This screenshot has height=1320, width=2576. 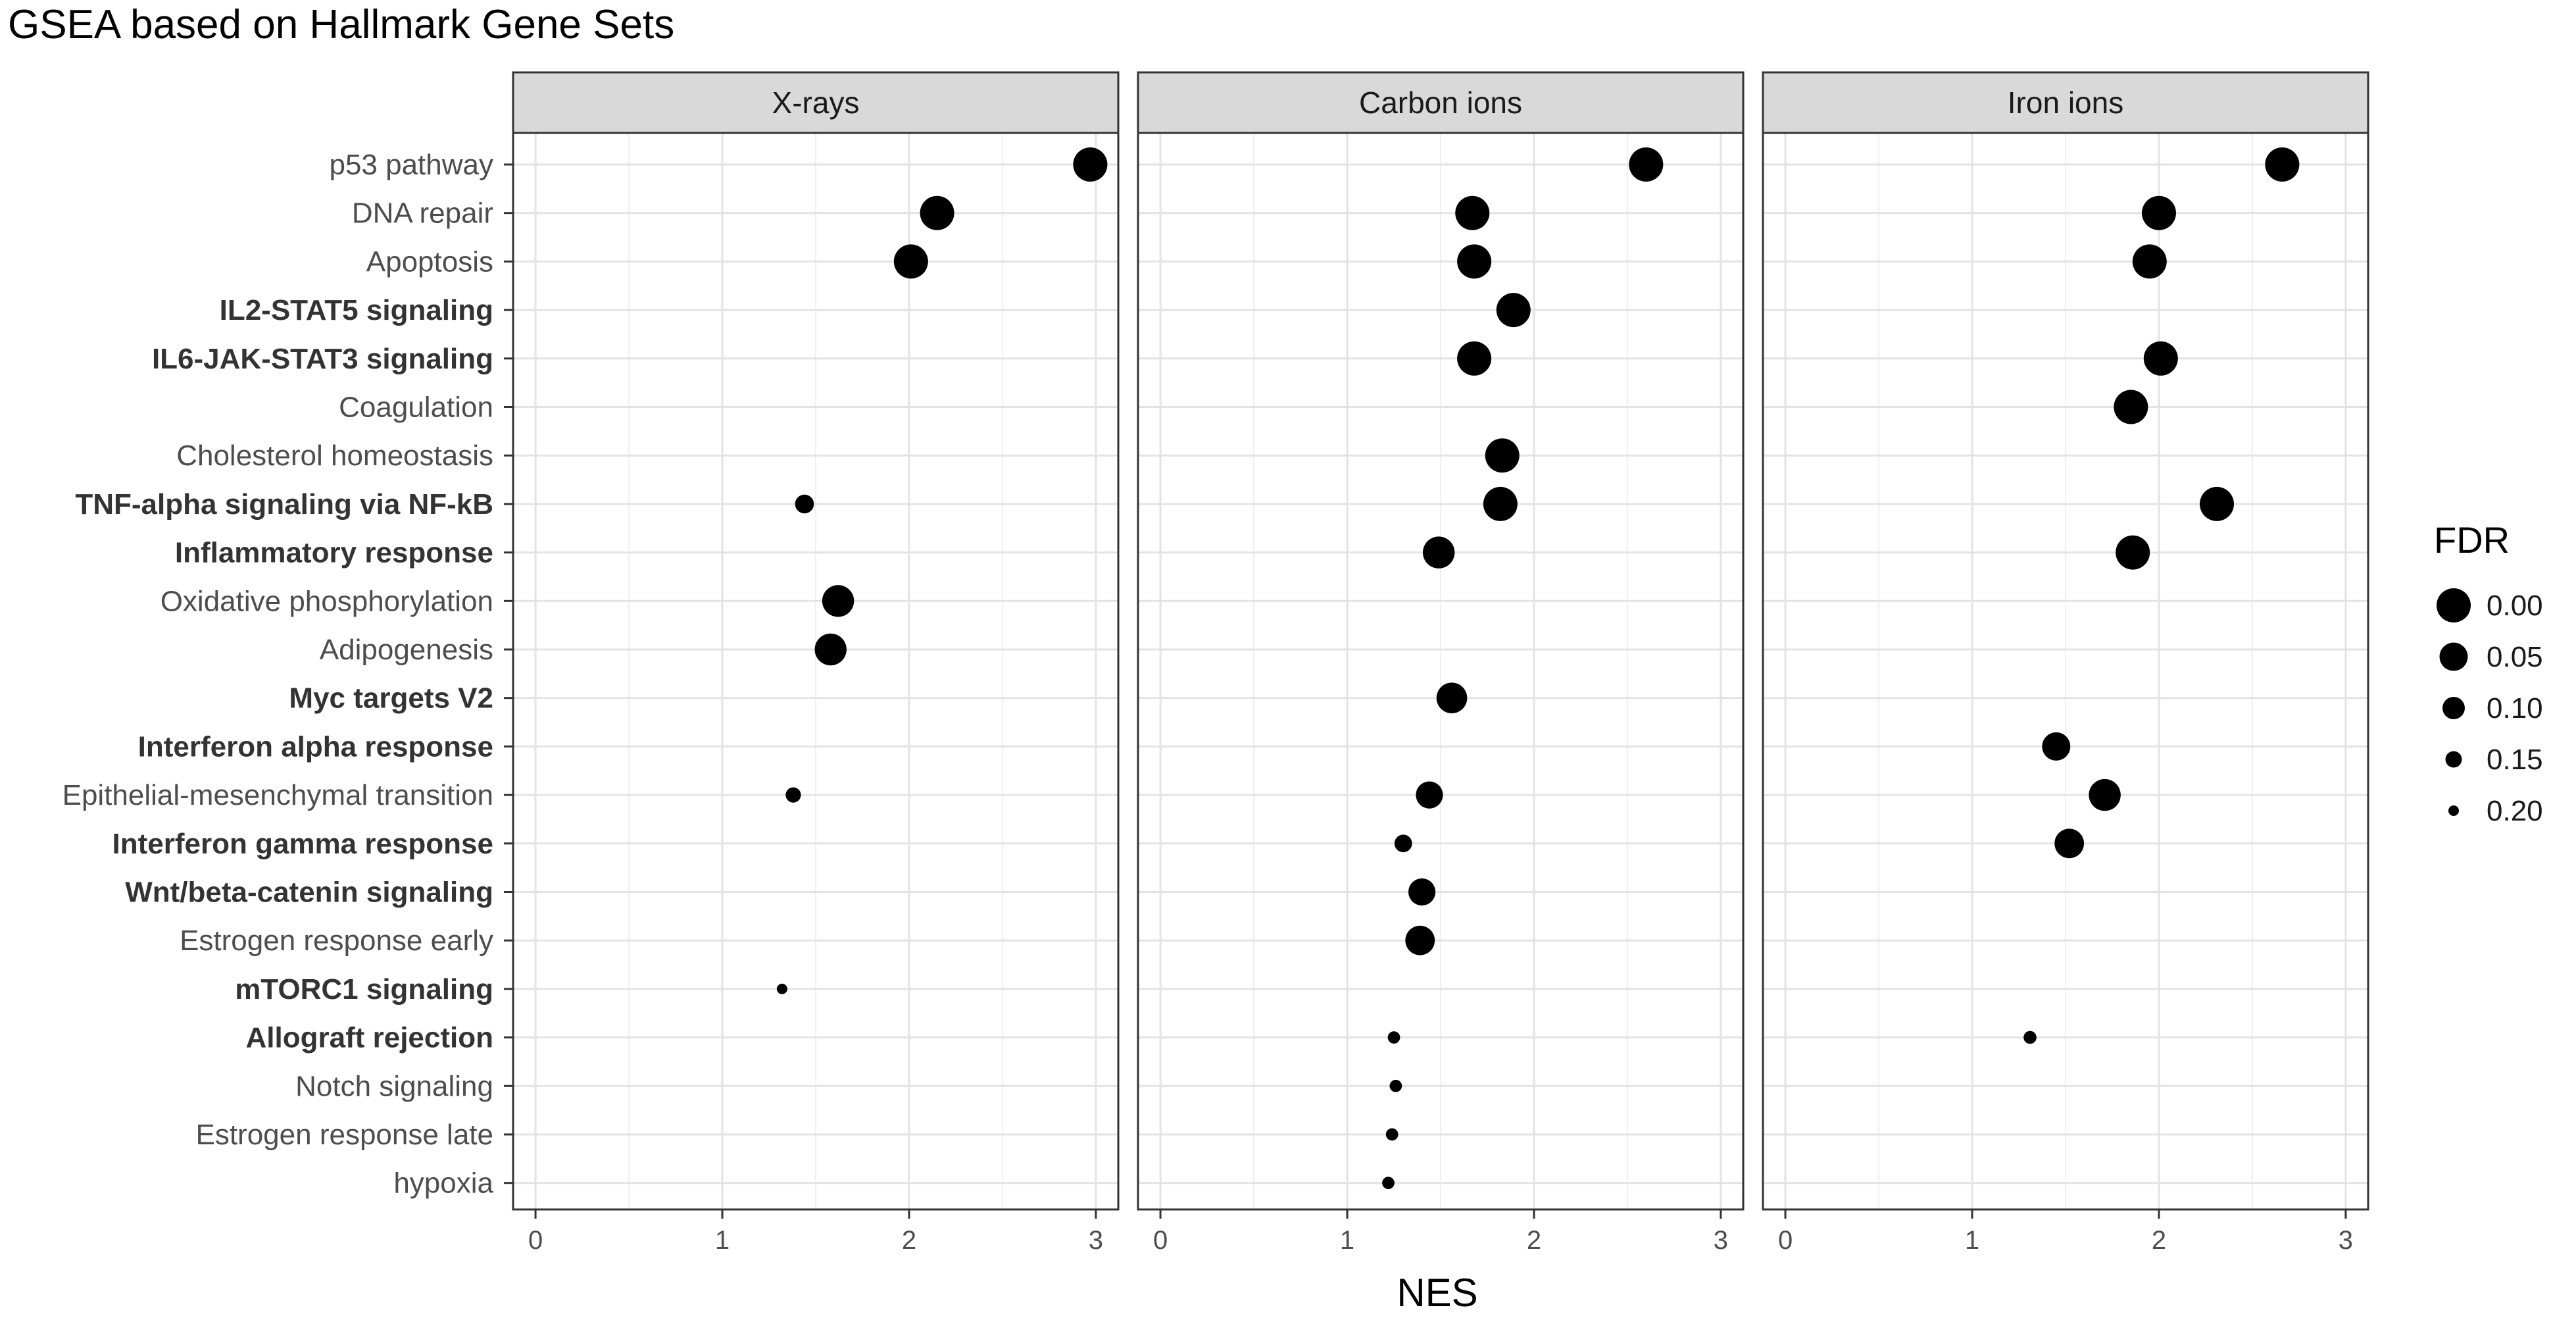 I want to click on point-iron-ions-epithelial-mesenchymal-transition, so click(x=2105, y=794).